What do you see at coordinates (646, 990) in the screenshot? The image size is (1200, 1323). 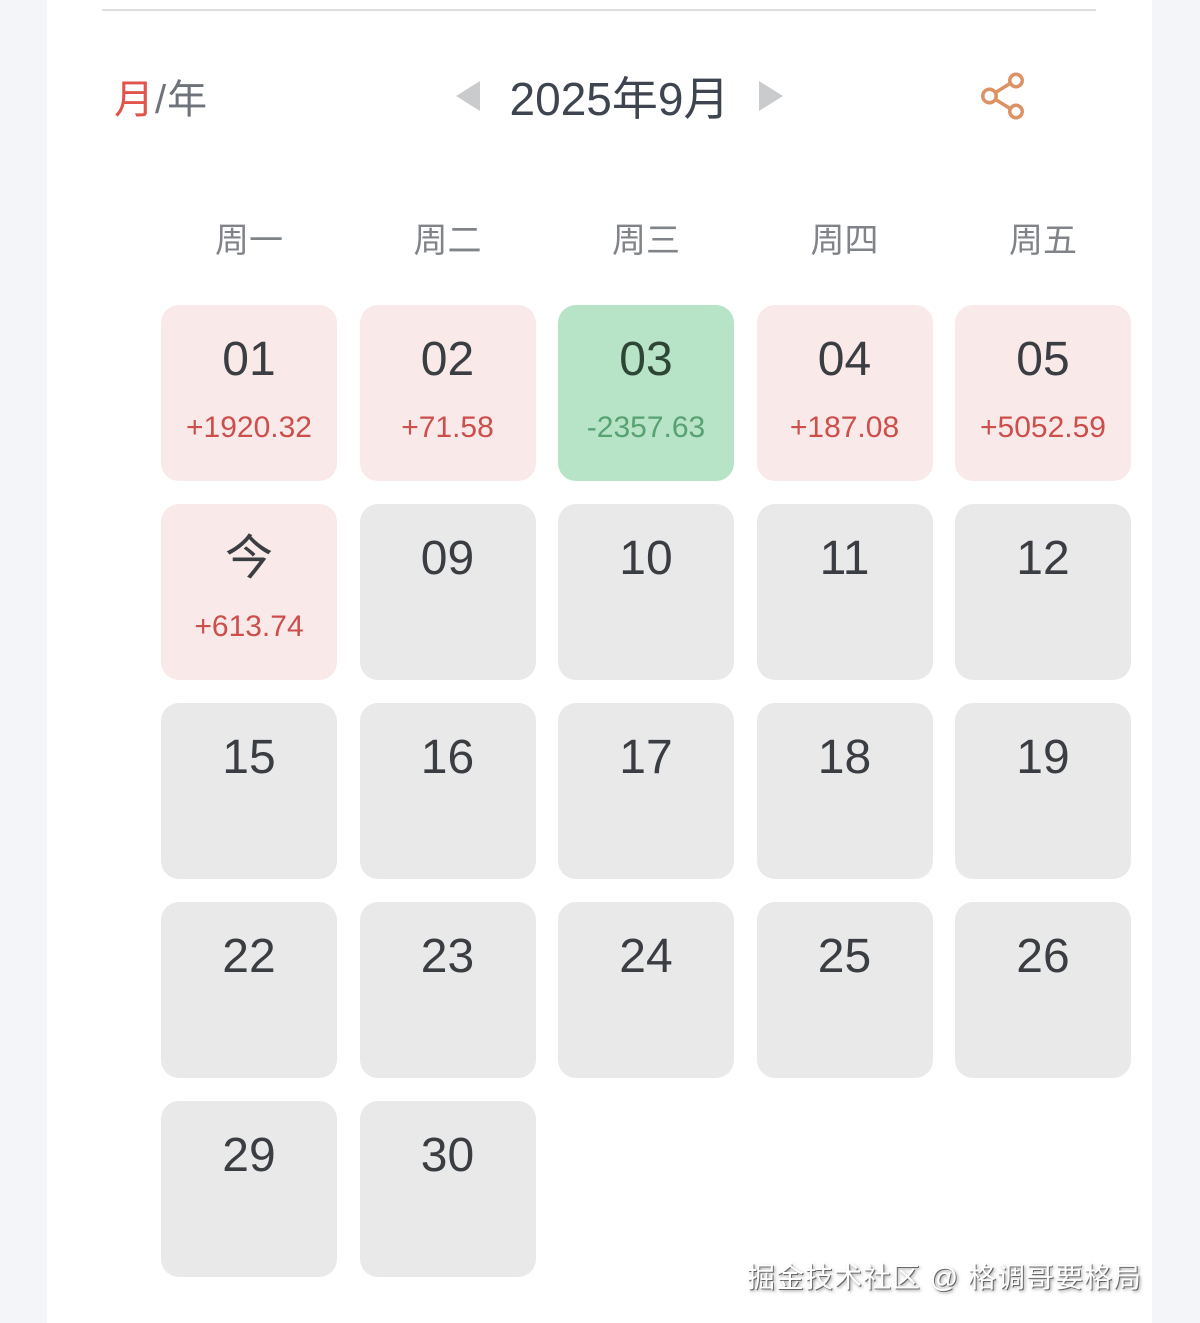 I see `calendar-cell-24: 24` at bounding box center [646, 990].